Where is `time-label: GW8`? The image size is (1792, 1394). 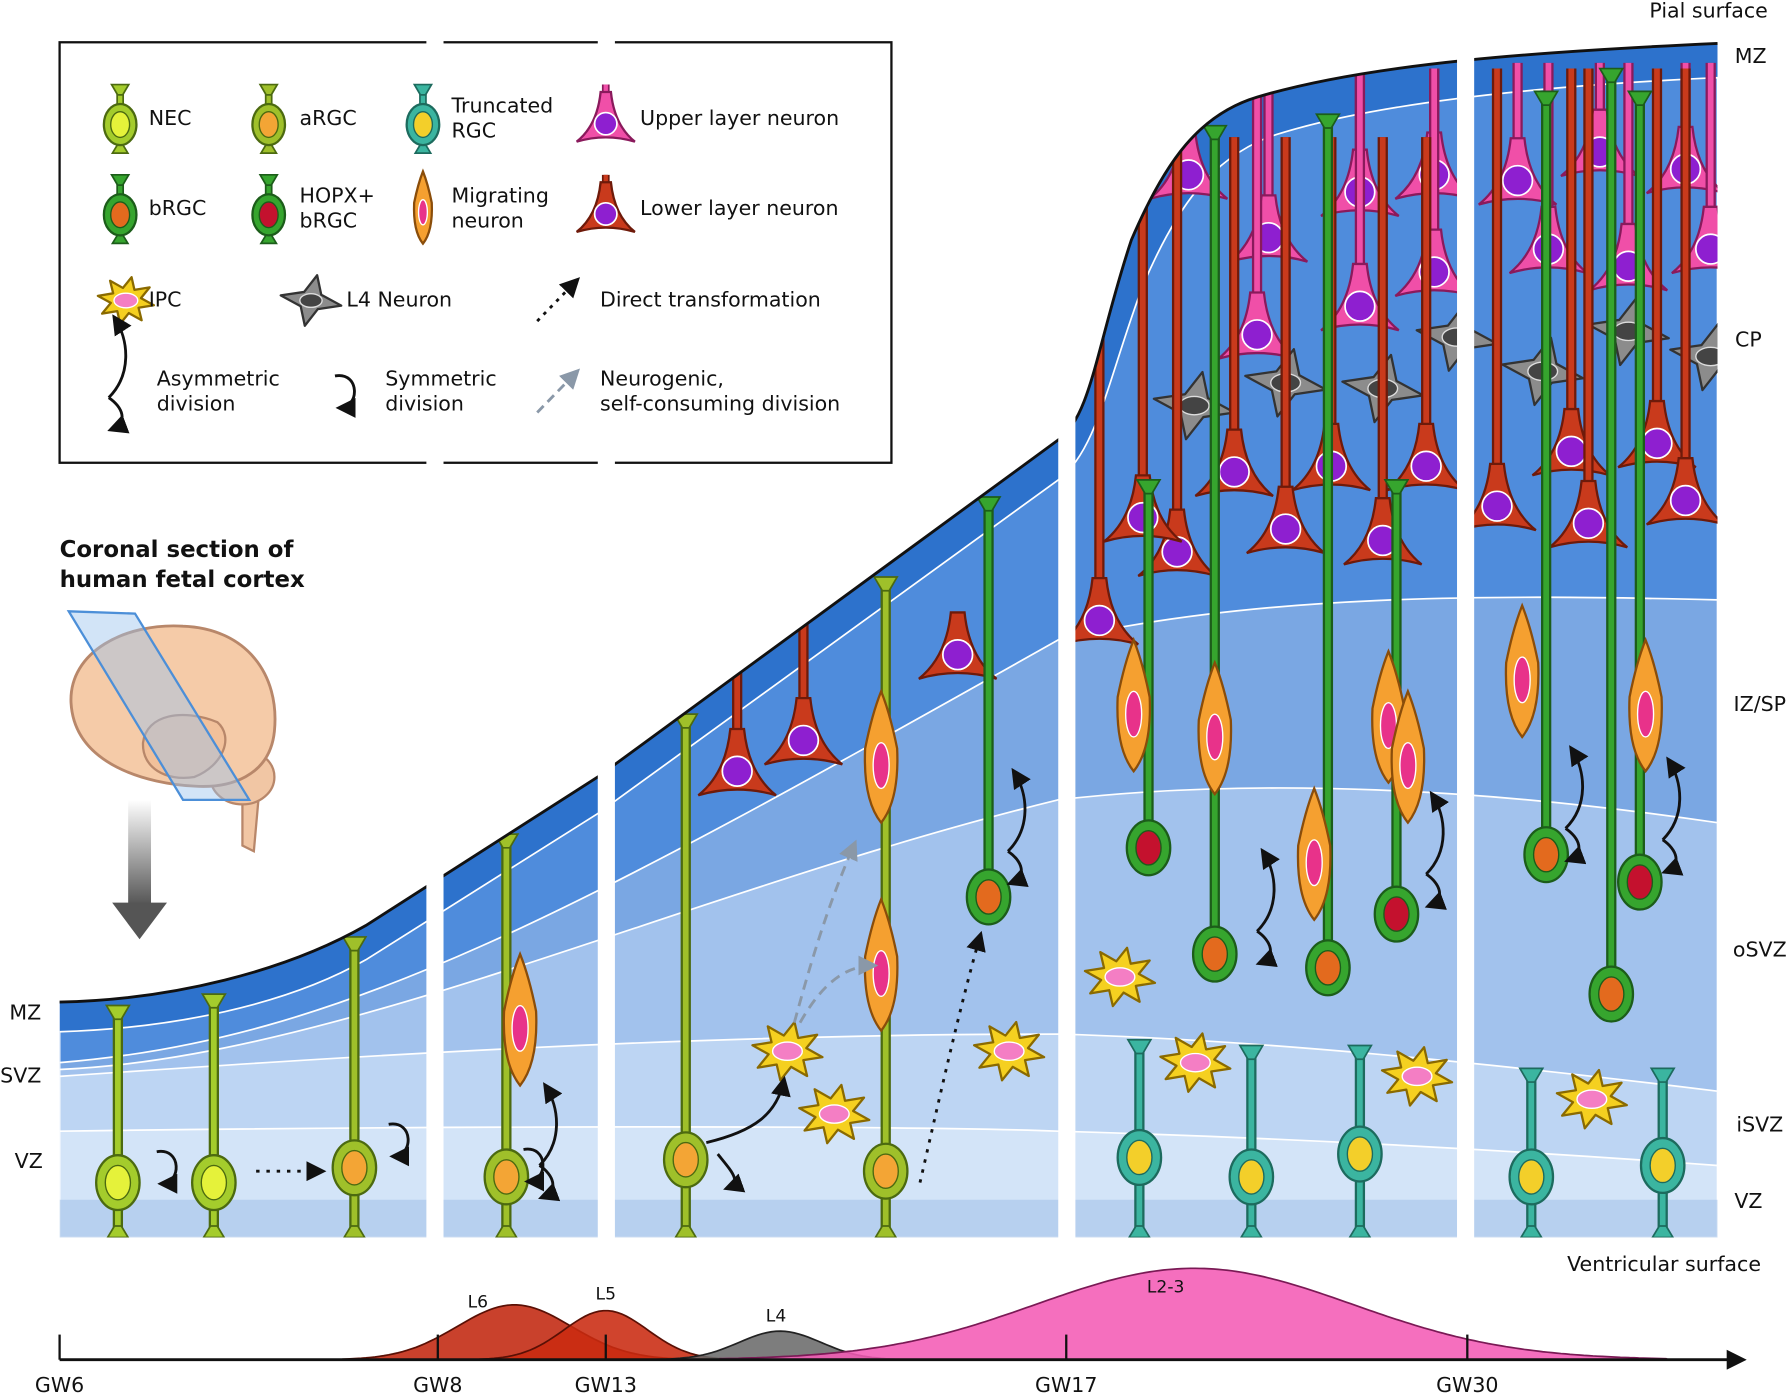 time-label: GW8 is located at coordinates (437, 1383).